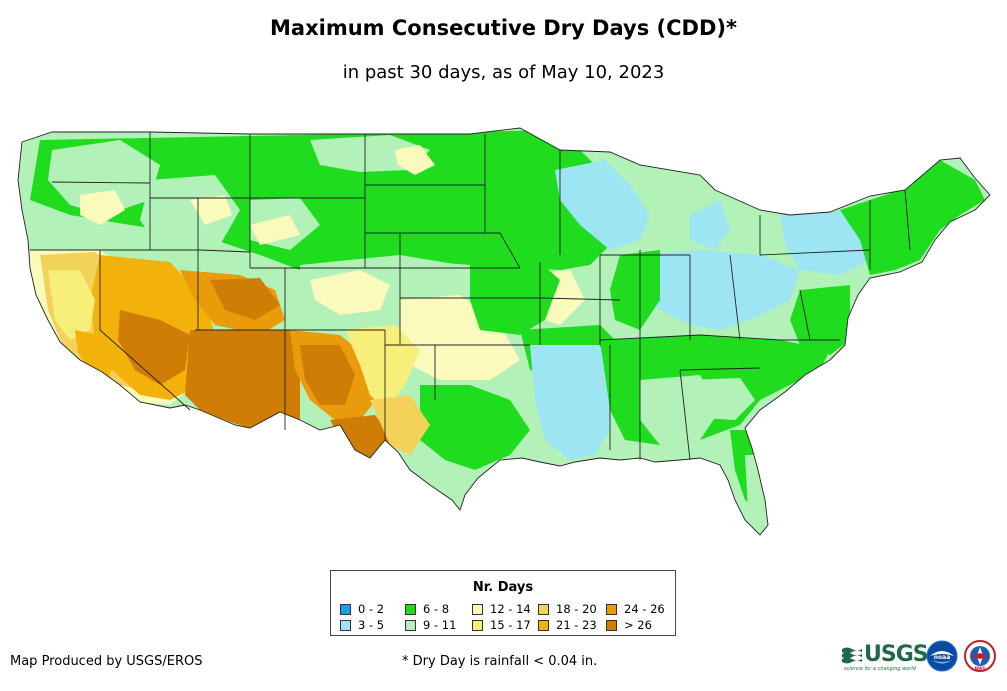 This screenshot has height=691, width=1007. Describe the element at coordinates (440, 625) in the screenshot. I see `legend-label: 9 - 11` at that location.